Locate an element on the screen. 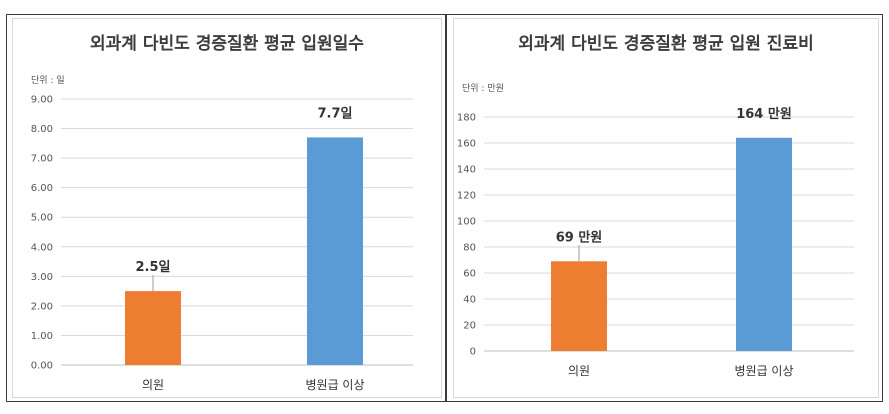 This screenshot has height=414, width=889. y-tick-label: 40 is located at coordinates (469, 300).